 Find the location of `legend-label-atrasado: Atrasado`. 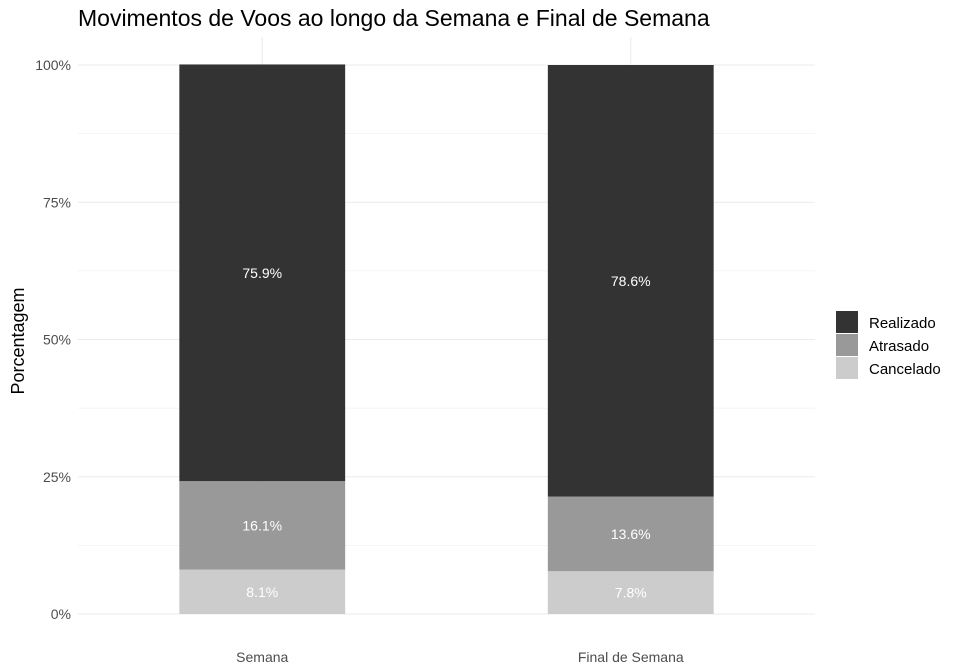

legend-label-atrasado: Atrasado is located at coordinates (899, 346).